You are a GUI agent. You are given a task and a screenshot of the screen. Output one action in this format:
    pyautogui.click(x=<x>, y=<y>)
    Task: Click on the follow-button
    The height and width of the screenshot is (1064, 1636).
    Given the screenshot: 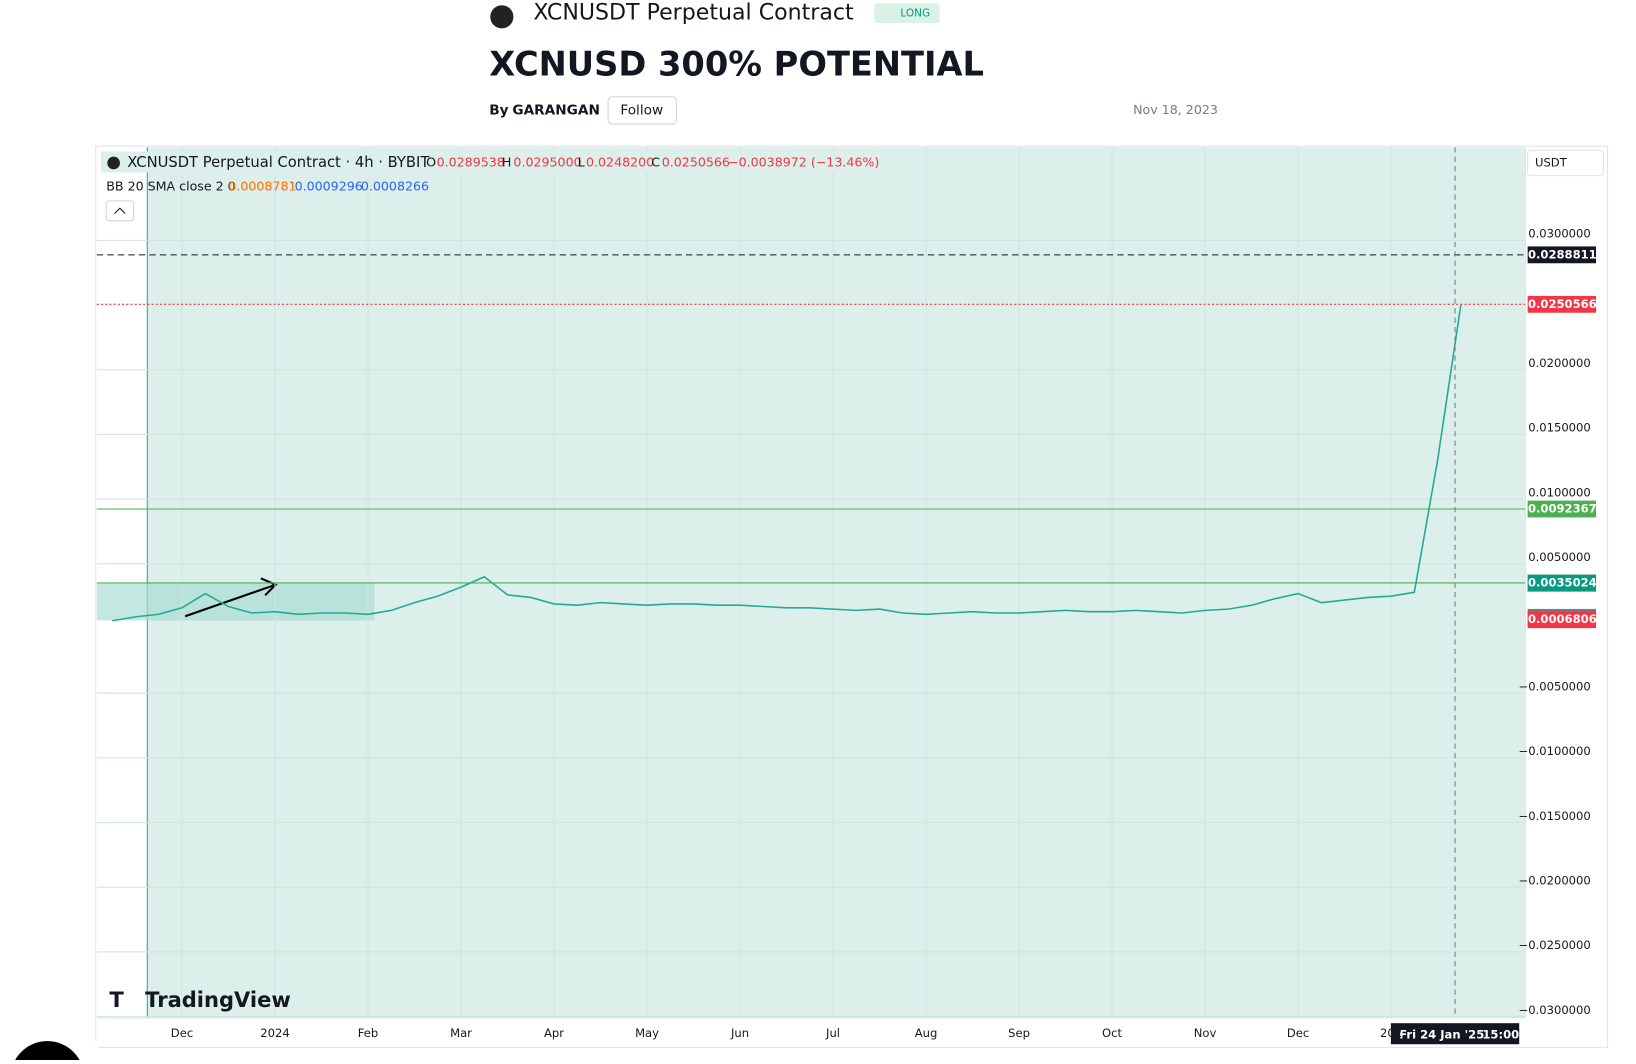 What is the action you would take?
    pyautogui.click(x=642, y=110)
    